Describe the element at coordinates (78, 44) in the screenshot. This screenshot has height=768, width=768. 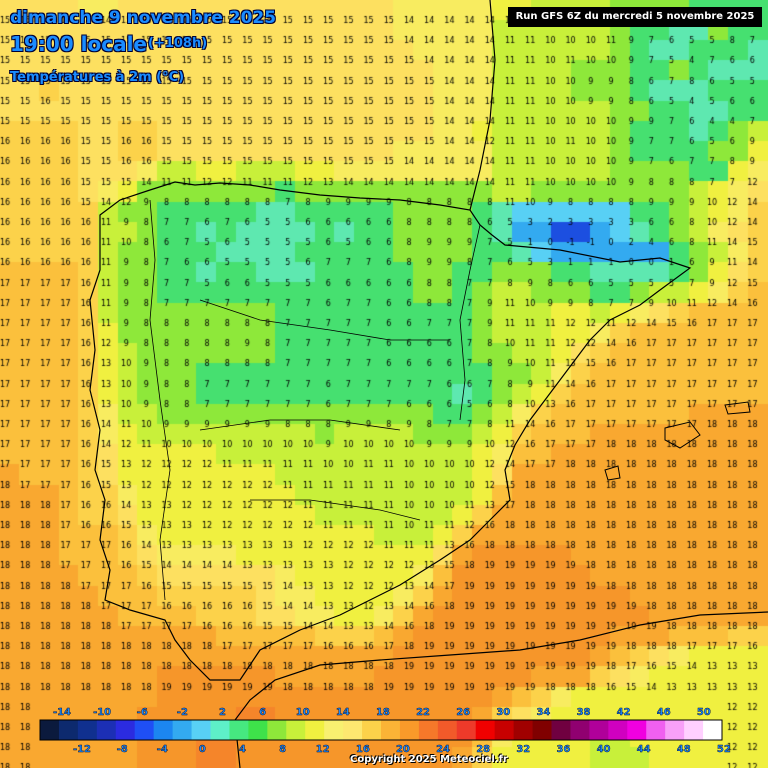
I see `forecast-time: 19:00 locale` at that location.